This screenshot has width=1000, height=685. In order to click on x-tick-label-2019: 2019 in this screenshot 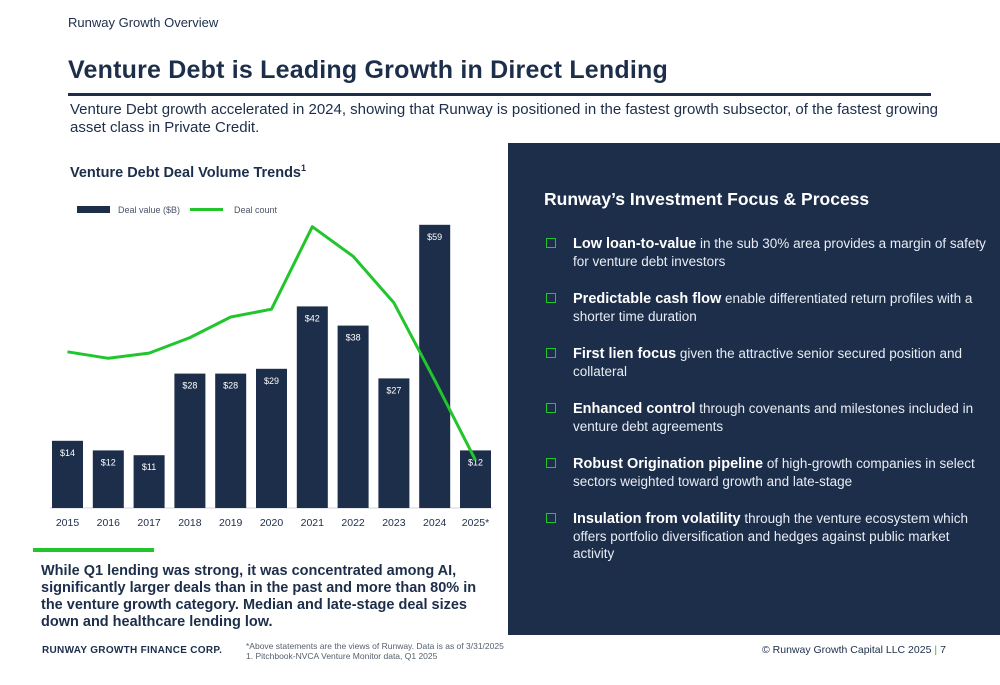, I will do `click(231, 523)`.